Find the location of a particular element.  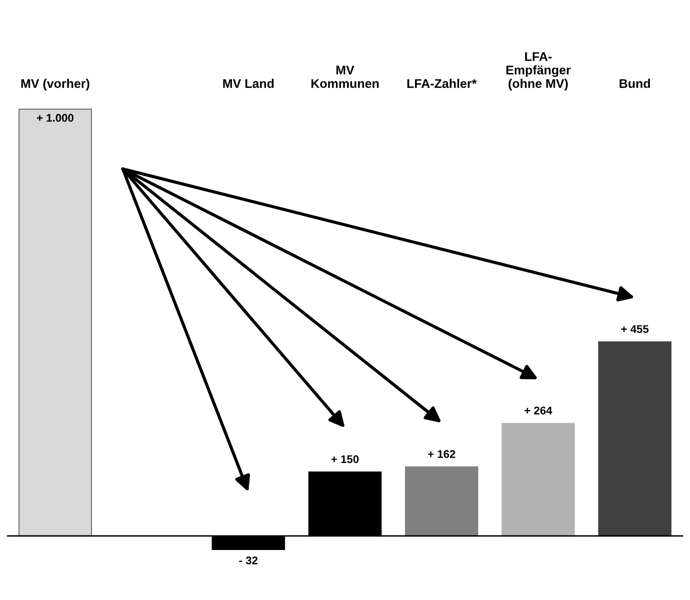

data-label: + 162 is located at coordinates (442, 454).